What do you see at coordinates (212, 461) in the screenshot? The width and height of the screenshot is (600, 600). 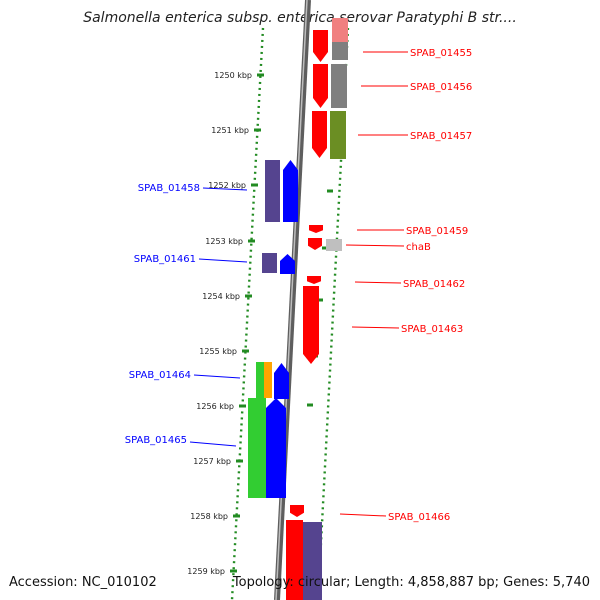 I see `position-label: 1257 kbp` at bounding box center [212, 461].